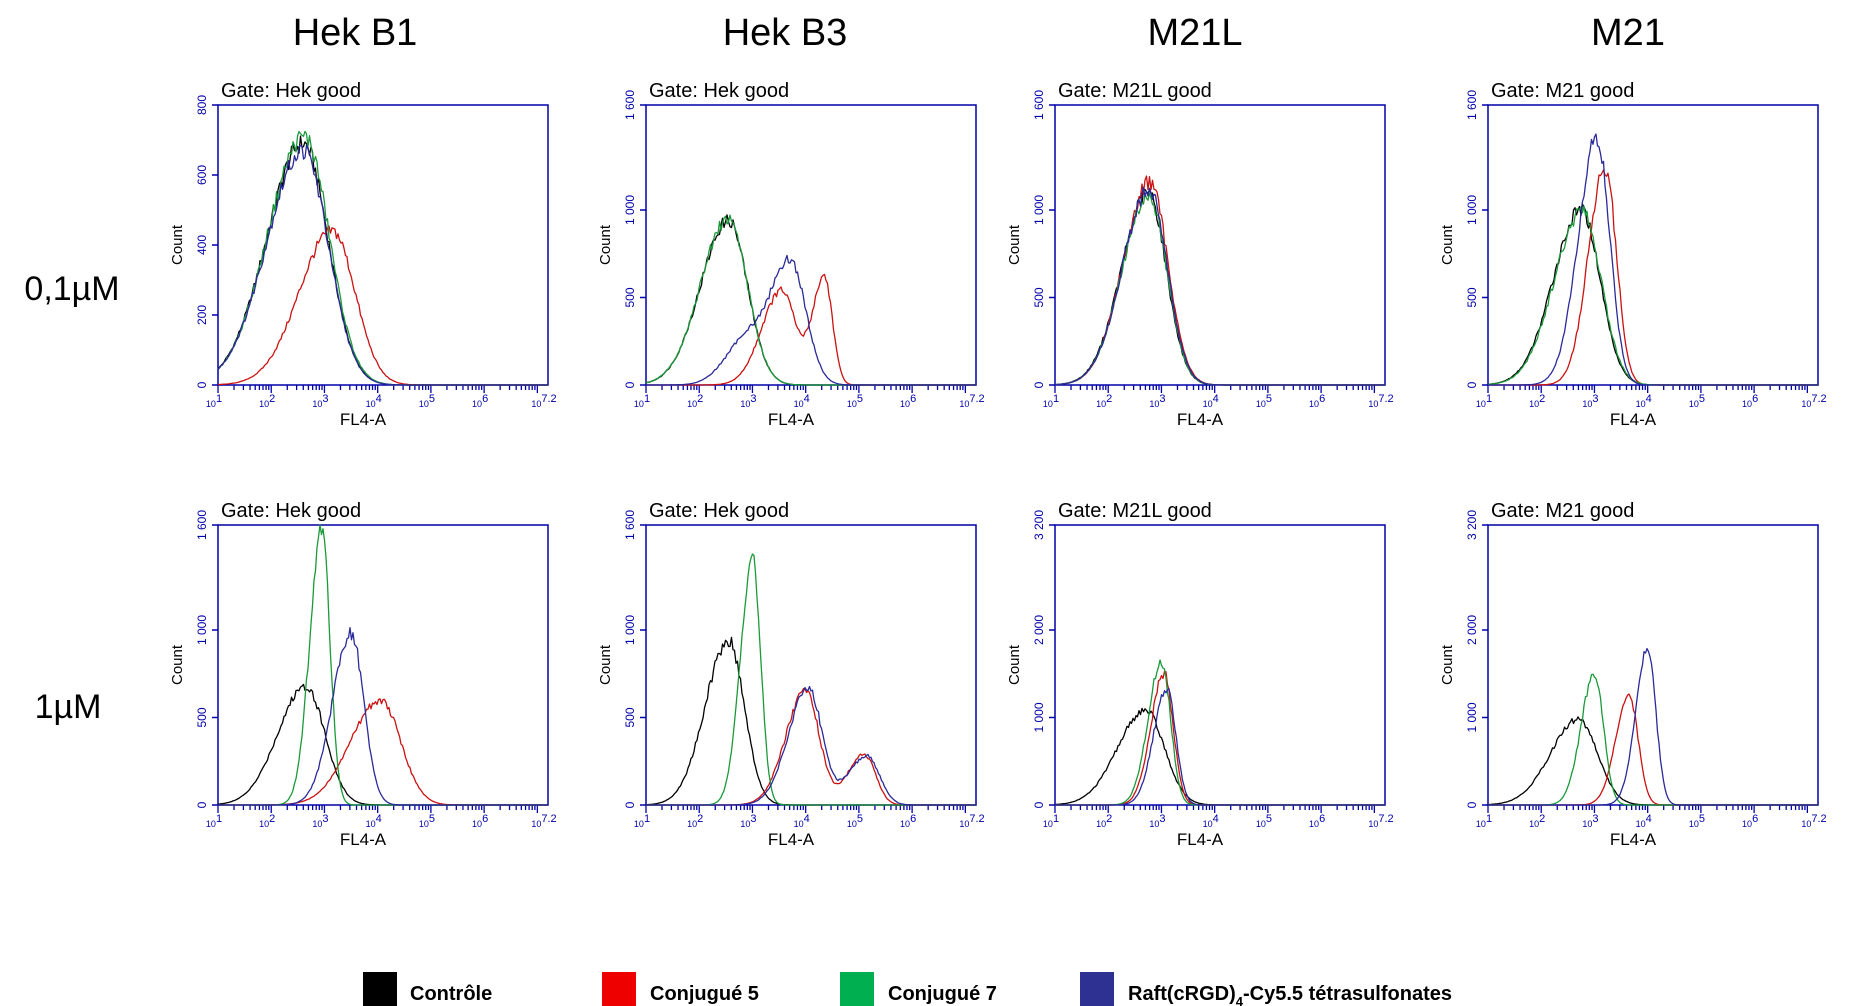 This screenshot has height=1006, width=1850. Describe the element at coordinates (380, 989) in the screenshot. I see `legend-swatch-controle` at that location.